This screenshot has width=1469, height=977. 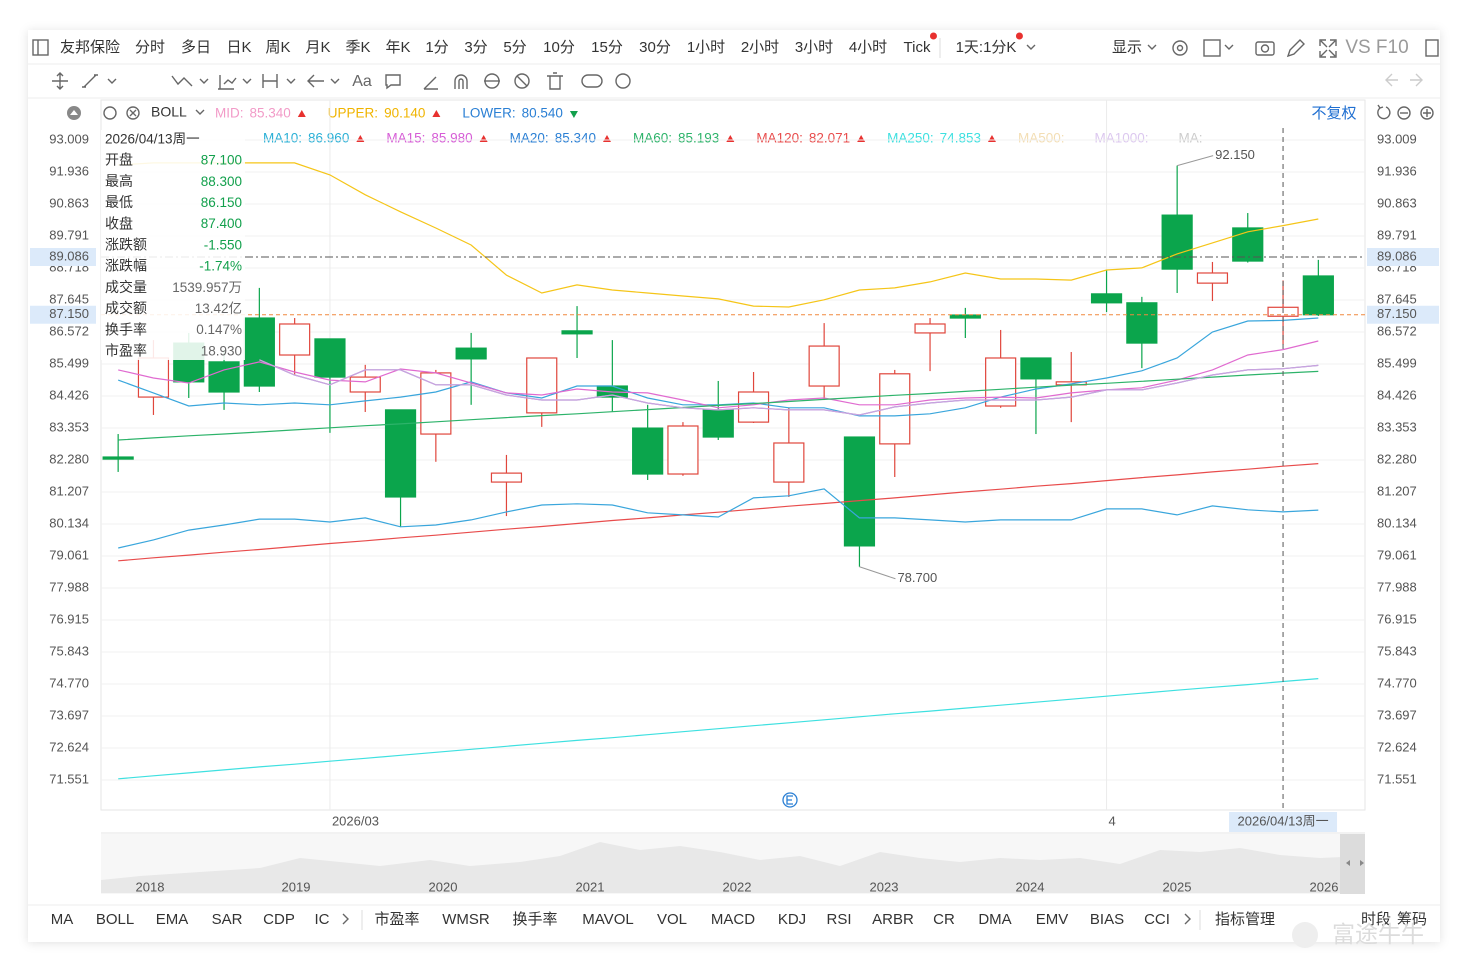 I want to click on indicator-tab: SAR, so click(x=227, y=919).